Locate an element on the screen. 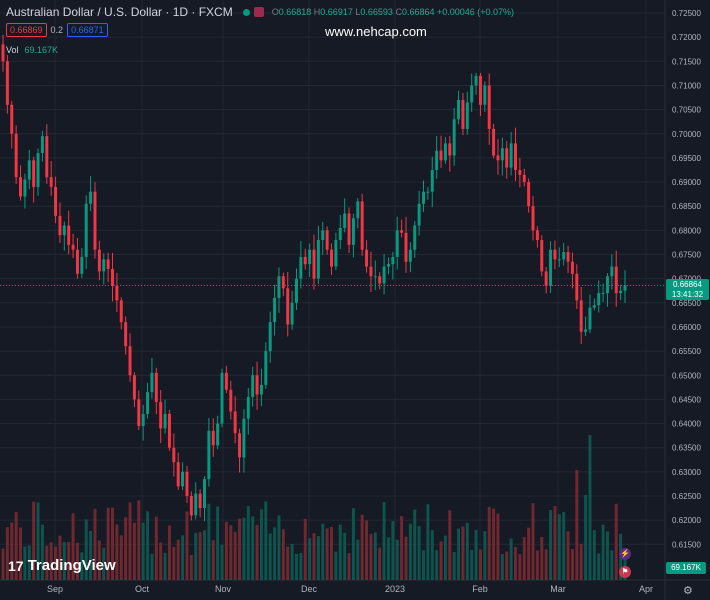 The width and height of the screenshot is (710, 600). volume-name: Vol is located at coordinates (12, 50).